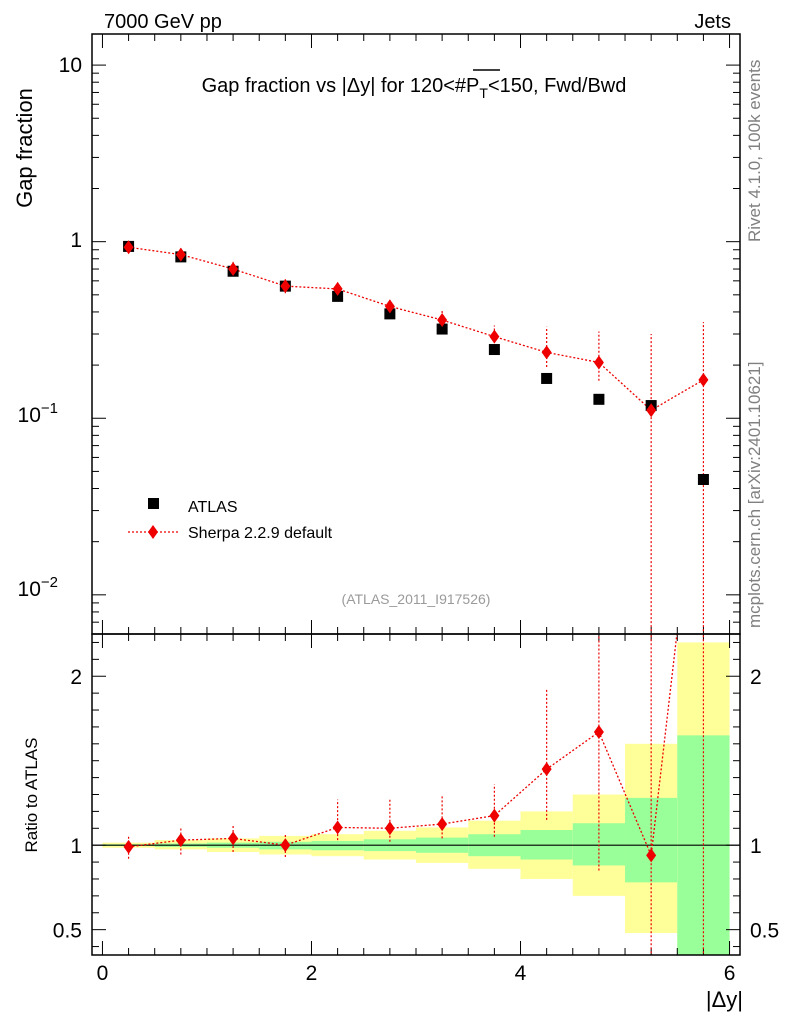  Describe the element at coordinates (29, 415) in the screenshot. I see `ytick-0.1-base: 10` at that location.